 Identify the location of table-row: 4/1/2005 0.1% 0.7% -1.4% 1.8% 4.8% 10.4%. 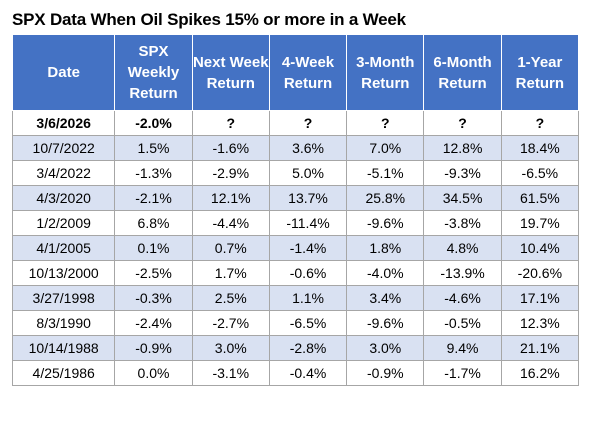
(295, 248).